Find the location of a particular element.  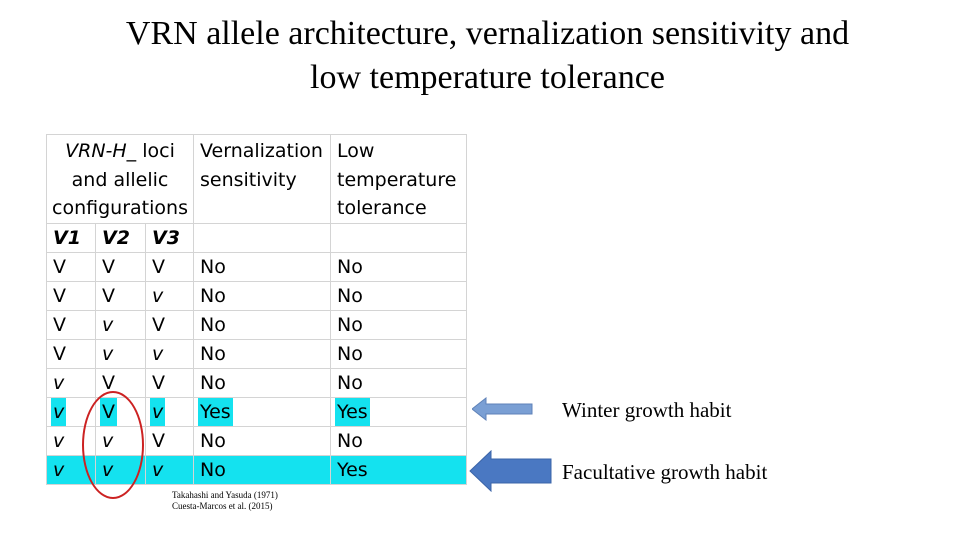

subheader-v1: V1 is located at coordinates (71, 237).